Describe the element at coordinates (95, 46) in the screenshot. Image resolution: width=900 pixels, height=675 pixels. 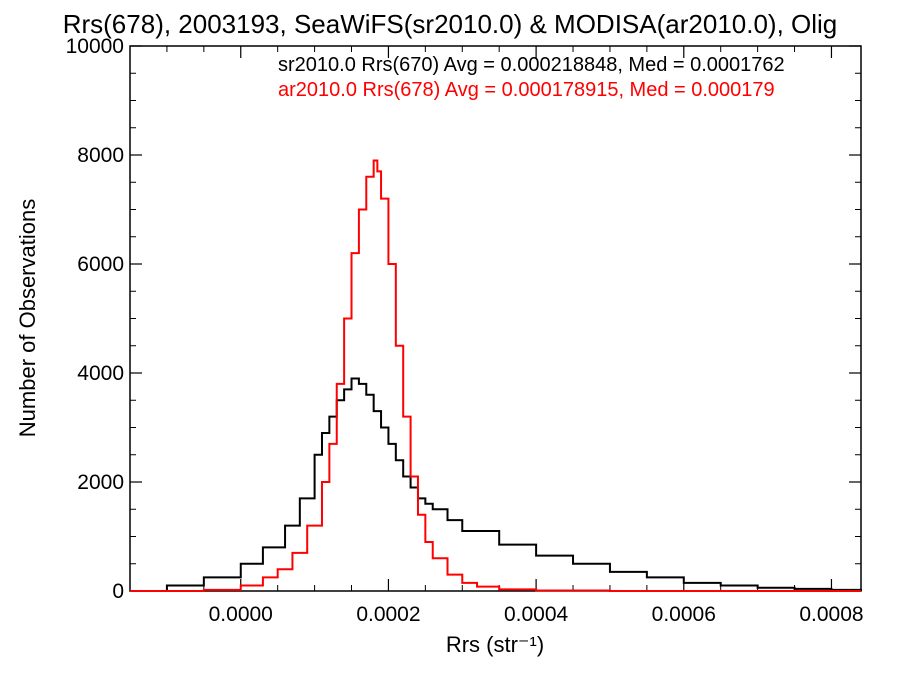
I see `y-tick-label: 10000` at that location.